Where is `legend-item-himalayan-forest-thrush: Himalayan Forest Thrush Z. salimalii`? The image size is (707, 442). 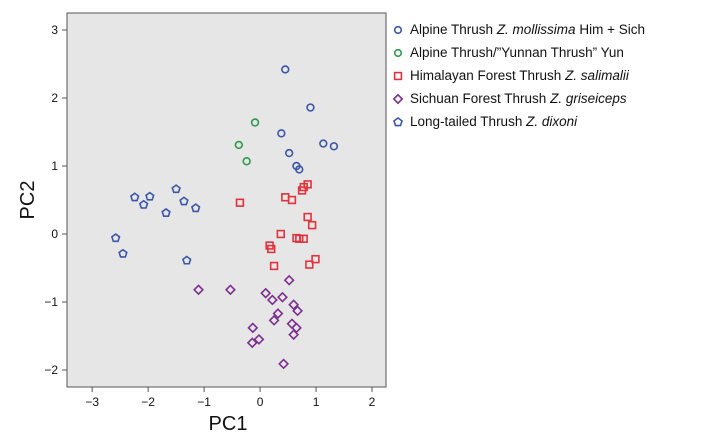
legend-item-himalayan-forest-thrush: Himalayan Forest Thrush Z. salimalii is located at coordinates (547, 75).